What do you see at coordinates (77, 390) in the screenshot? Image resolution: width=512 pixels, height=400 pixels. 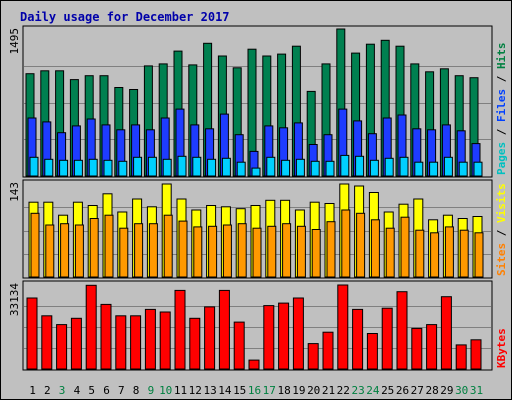 I see `x-tick-label-day-4: 4` at bounding box center [77, 390].